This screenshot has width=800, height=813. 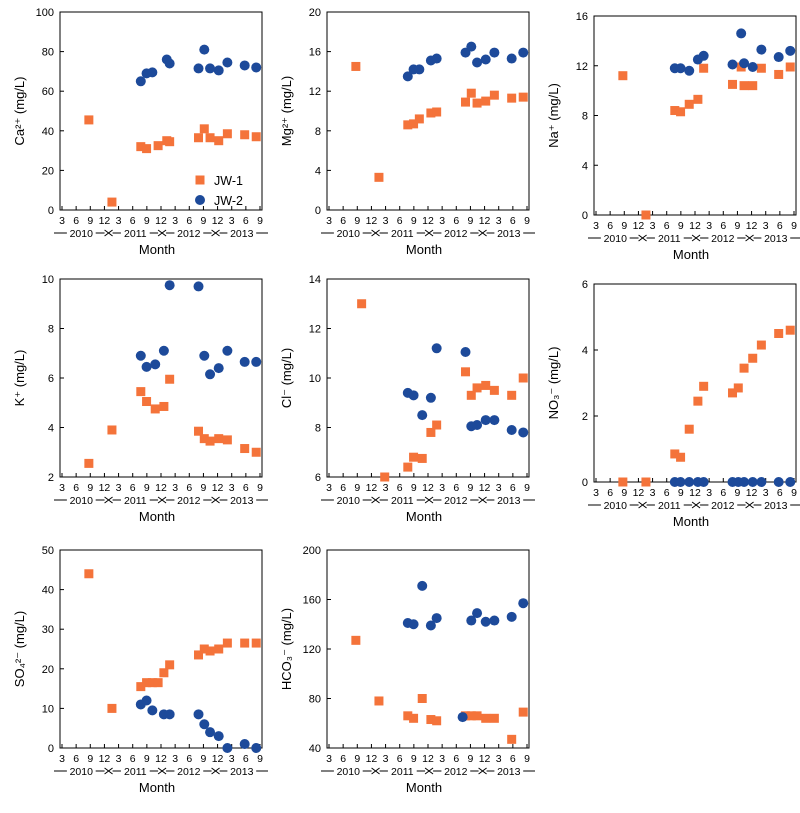 I want to click on y-tick-label: 12, so click(x=582, y=67).